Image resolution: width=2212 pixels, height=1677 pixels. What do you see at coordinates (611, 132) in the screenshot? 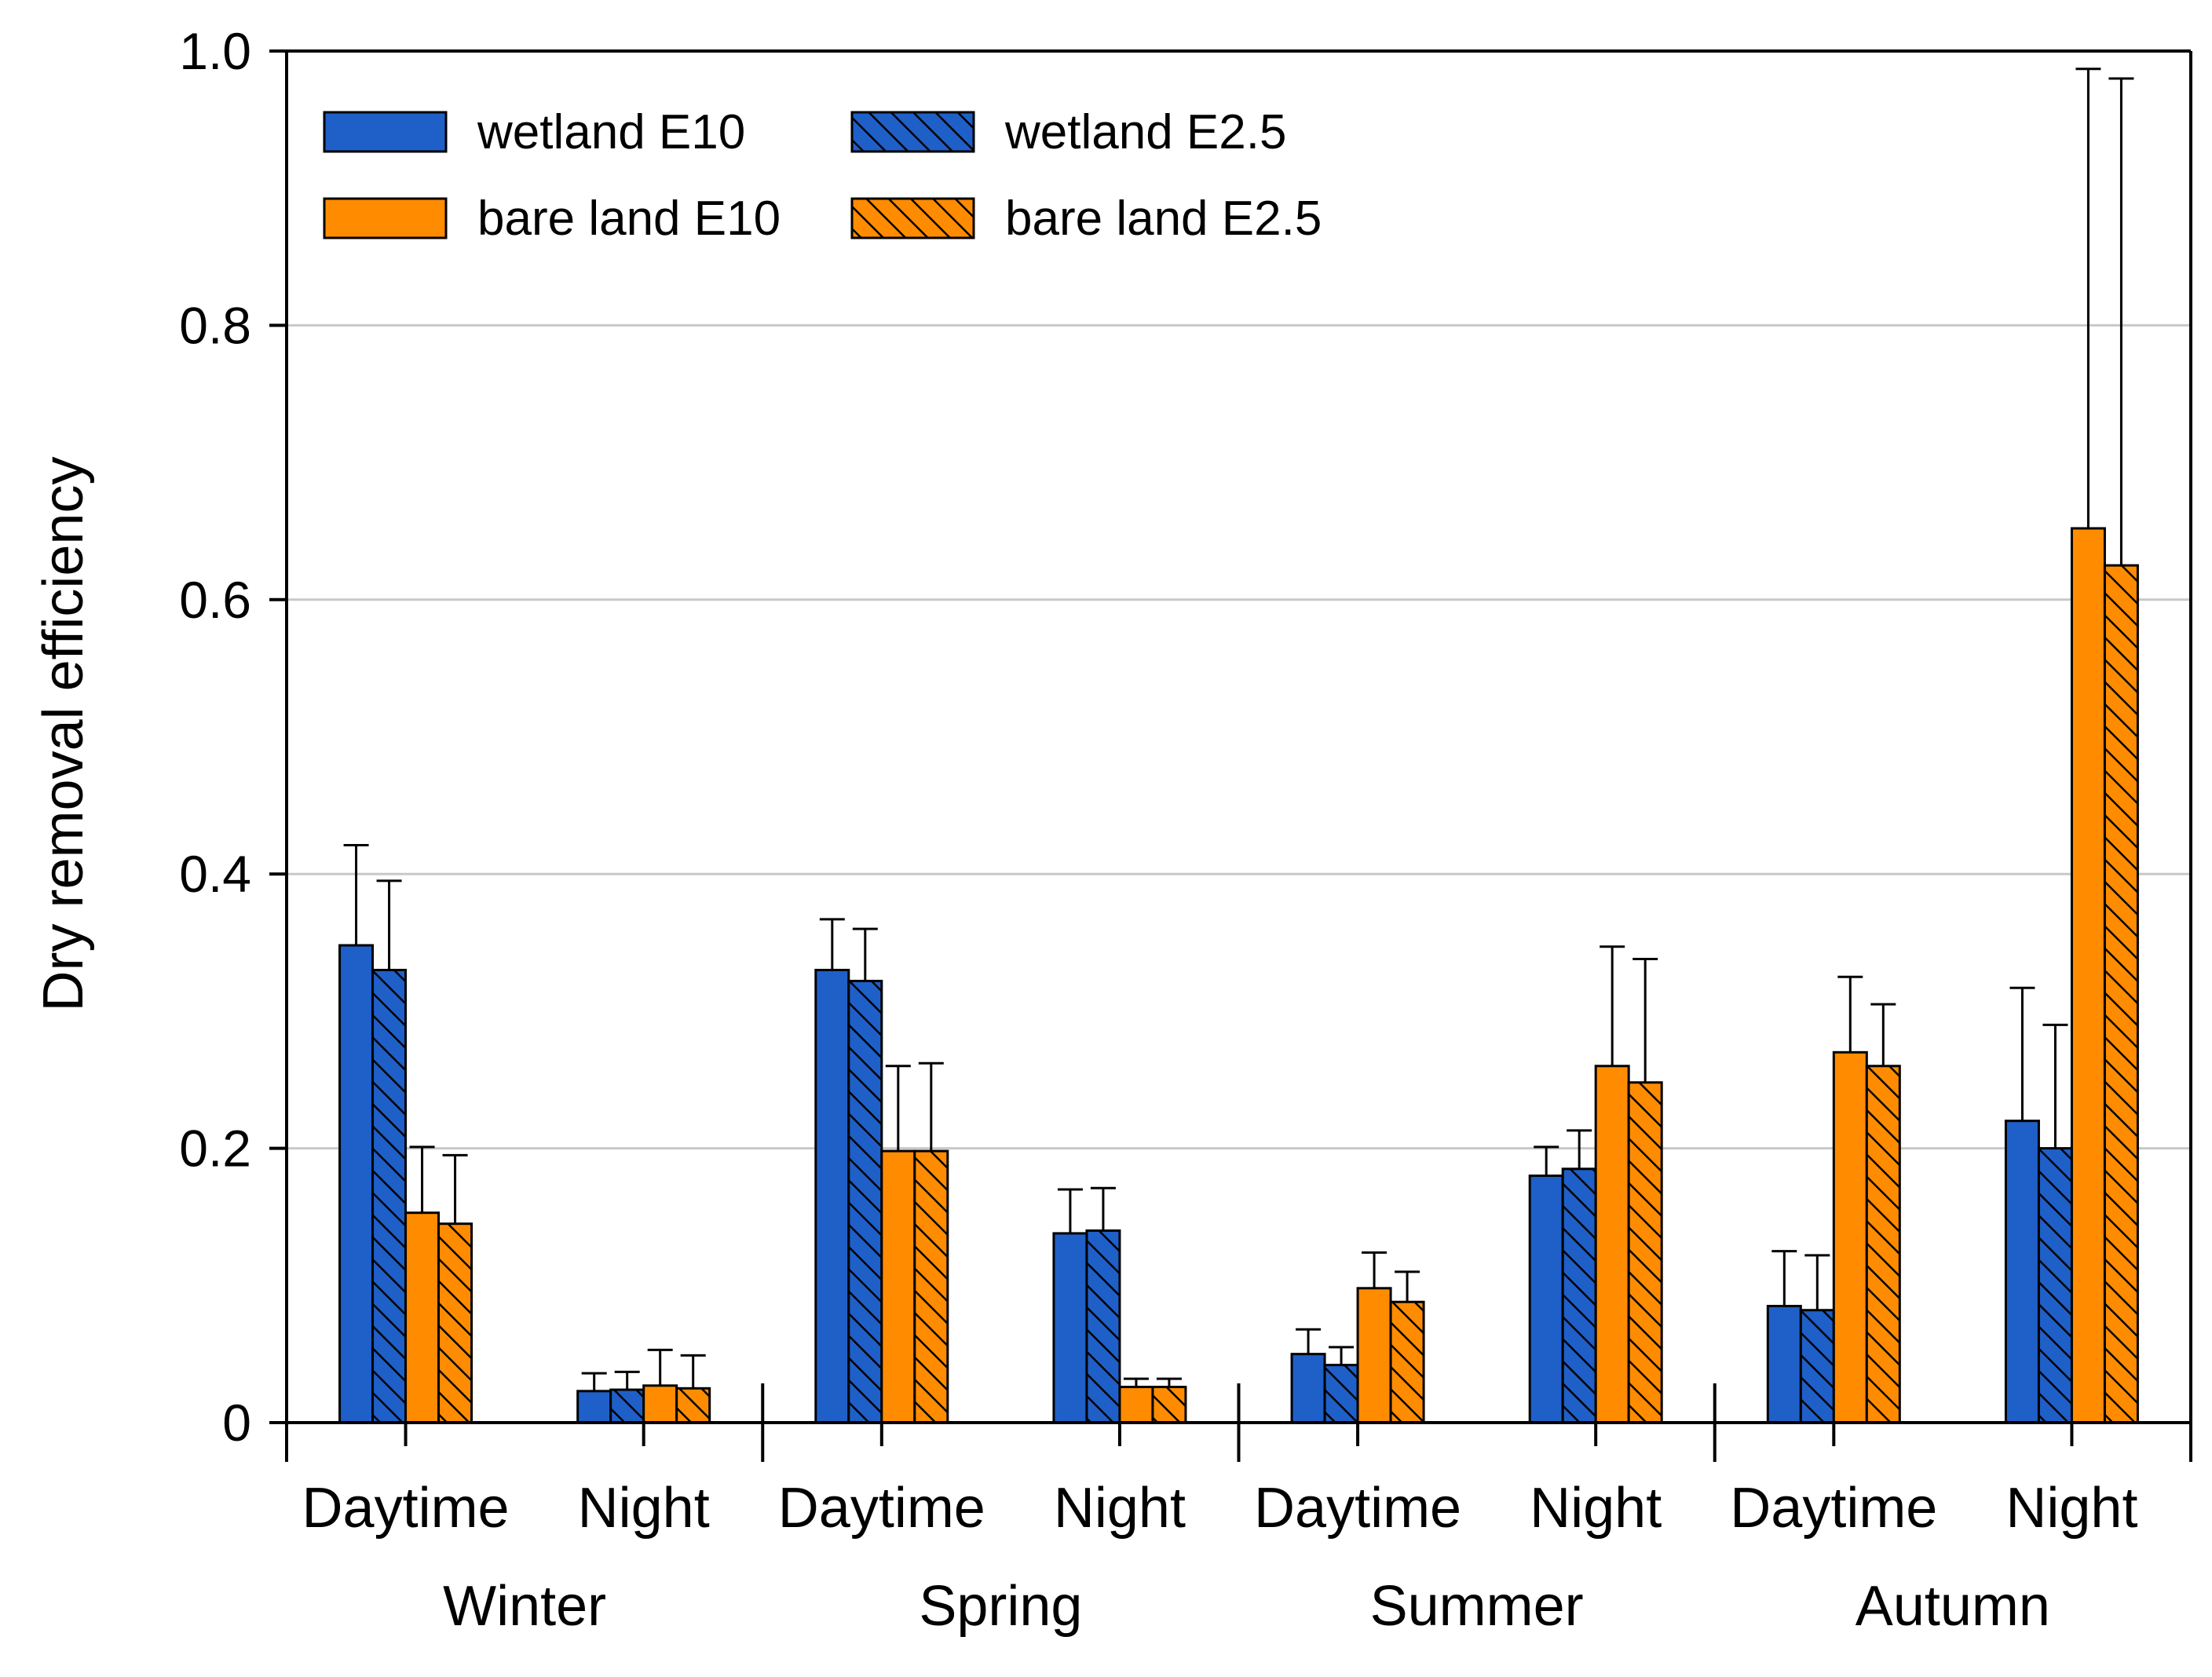
I see `legend-label: wetland E10` at bounding box center [611, 132].